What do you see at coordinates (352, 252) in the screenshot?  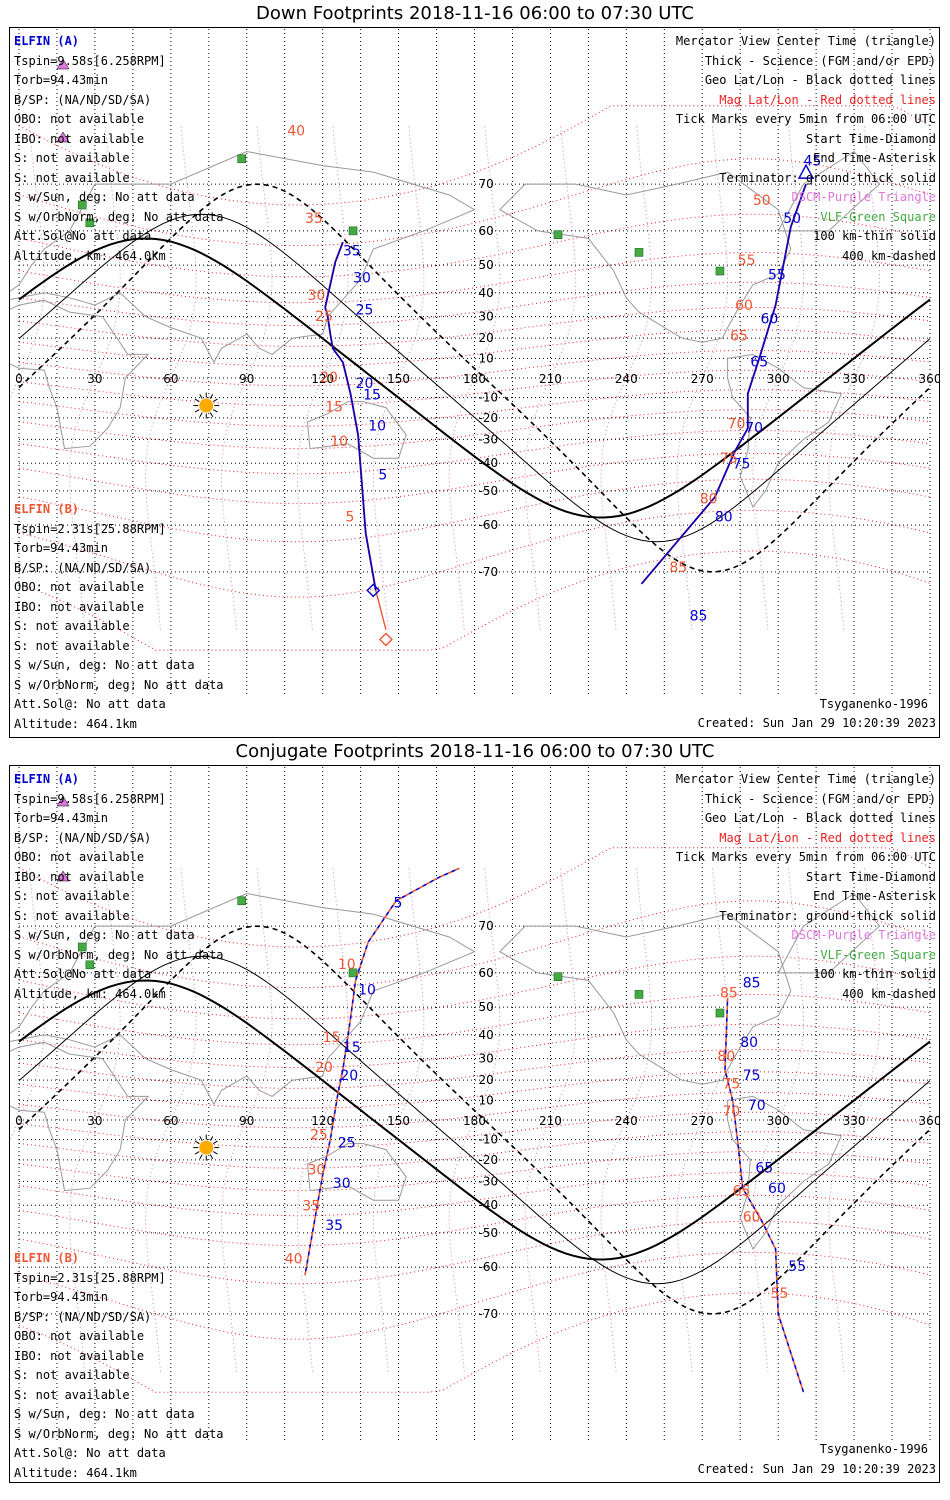 I see `elfin-a-time-label: 35` at bounding box center [352, 252].